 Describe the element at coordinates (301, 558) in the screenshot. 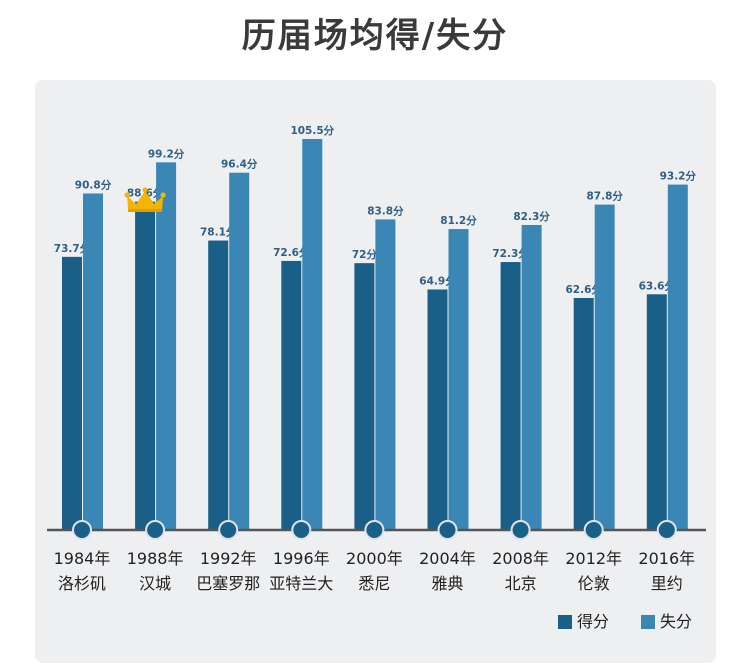

I see `x-tick-label-year-3: 1996年` at that location.